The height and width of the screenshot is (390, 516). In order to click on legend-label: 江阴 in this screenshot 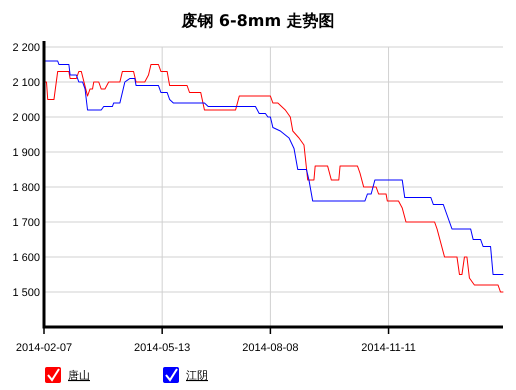, I will do `click(197, 375)`.